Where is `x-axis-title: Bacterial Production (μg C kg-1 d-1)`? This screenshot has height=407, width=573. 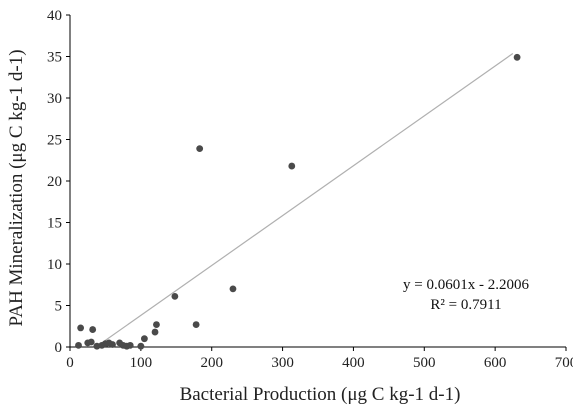 x-axis-title: Bacterial Production (μg C kg-1 d-1) is located at coordinates (320, 394).